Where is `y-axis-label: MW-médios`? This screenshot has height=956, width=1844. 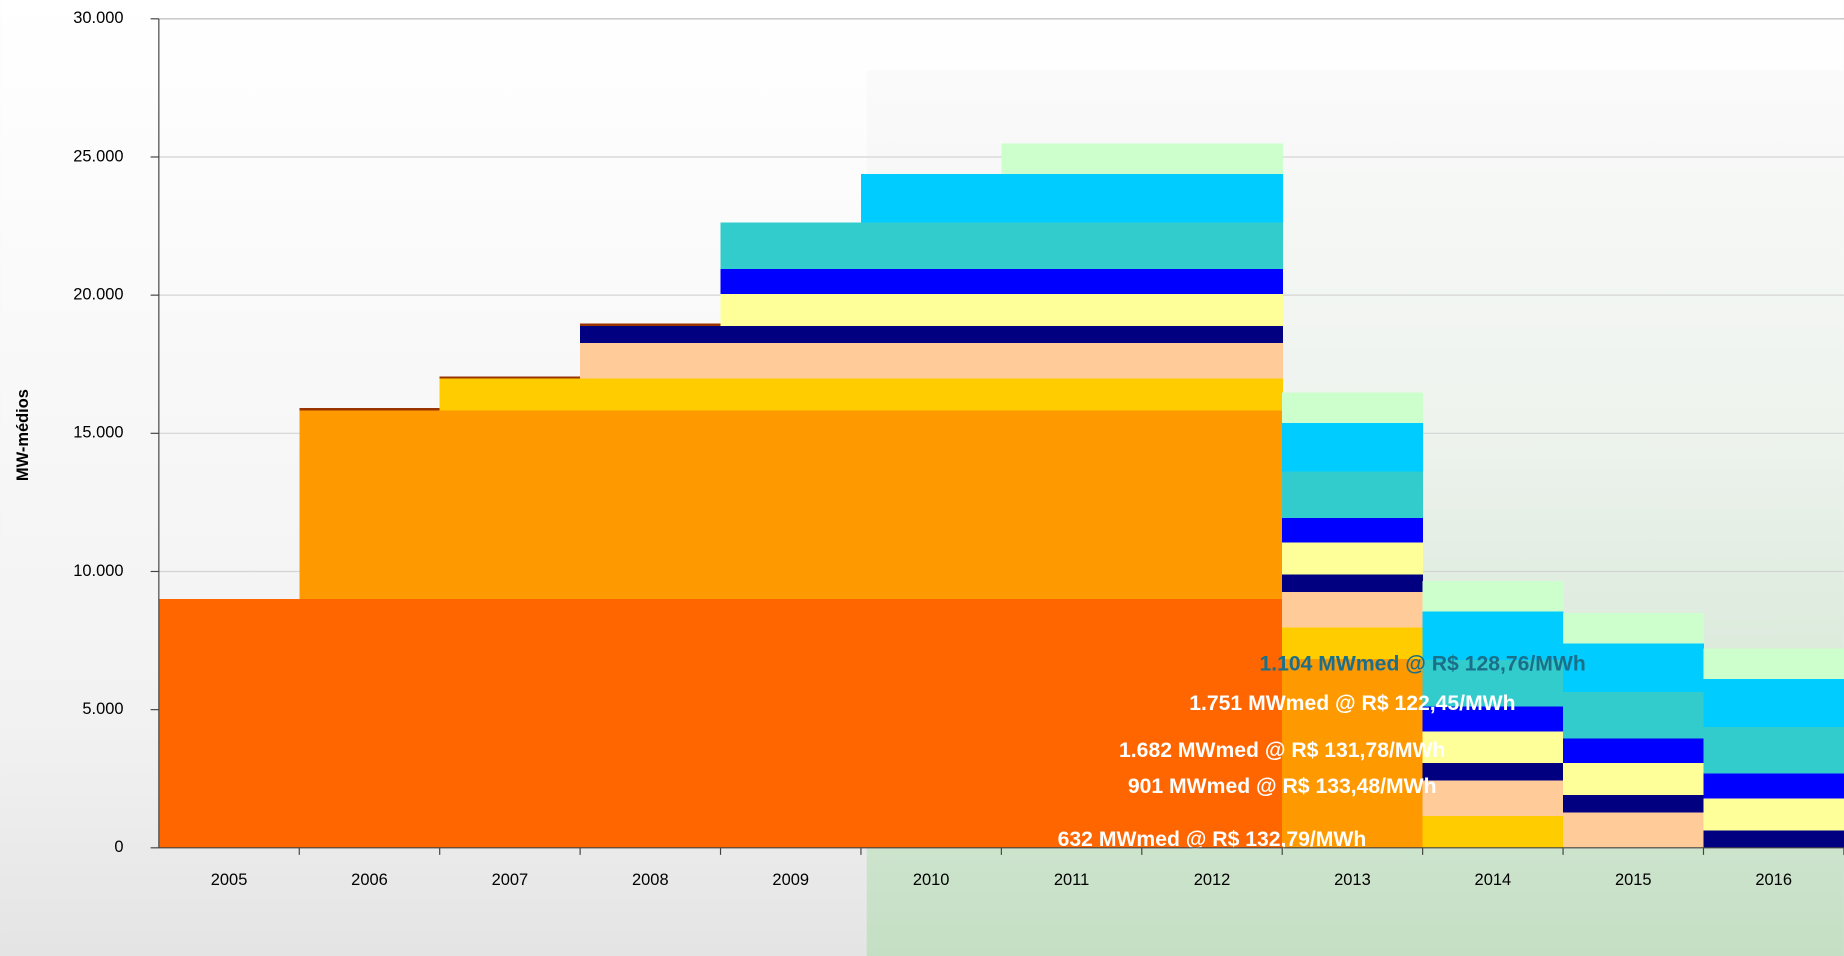
y-axis-label: MW-médios is located at coordinates (23, 435).